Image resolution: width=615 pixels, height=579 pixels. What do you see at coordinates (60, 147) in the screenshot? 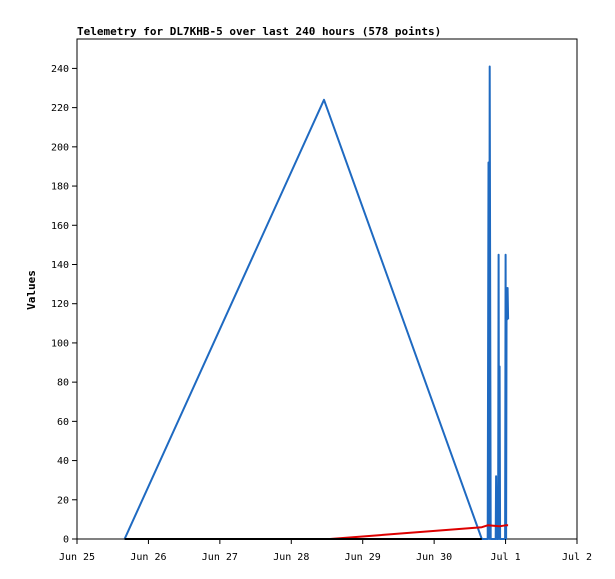
I see `y-tick-label: 200` at bounding box center [60, 147].